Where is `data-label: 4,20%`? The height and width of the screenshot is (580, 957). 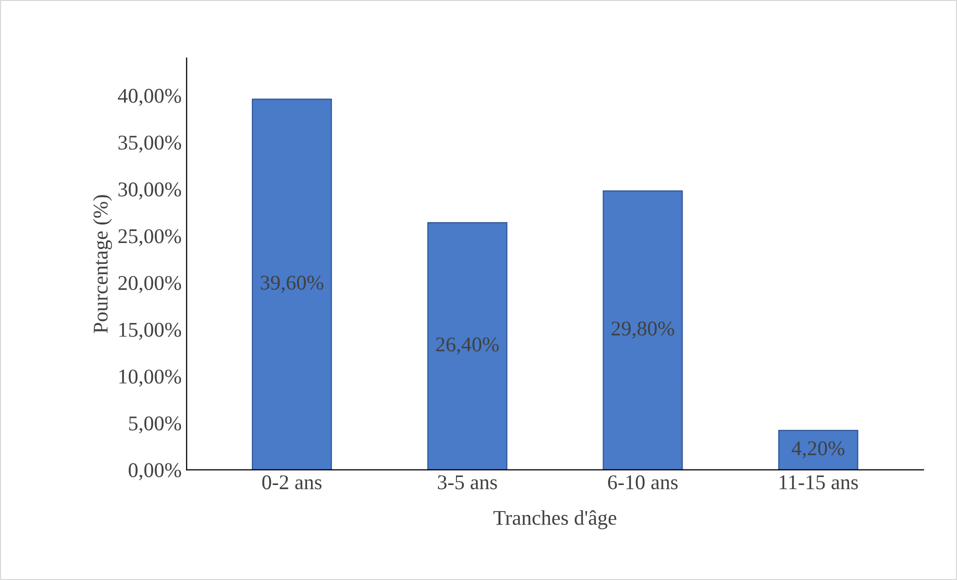 data-label: 4,20% is located at coordinates (818, 449).